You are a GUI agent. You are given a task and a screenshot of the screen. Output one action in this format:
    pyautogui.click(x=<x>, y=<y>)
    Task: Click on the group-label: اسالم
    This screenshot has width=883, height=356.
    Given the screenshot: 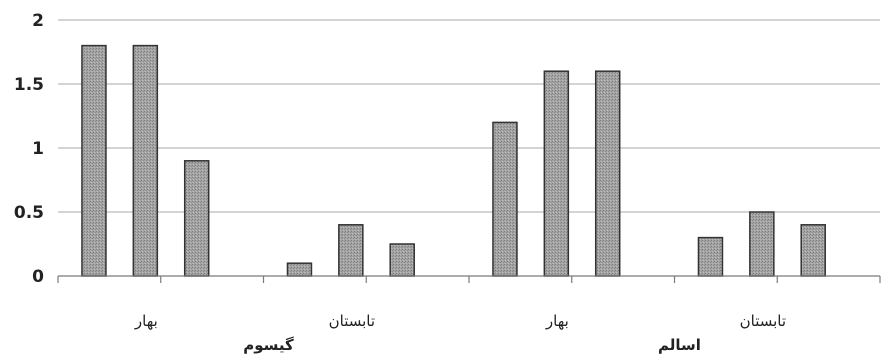 What is the action you would take?
    pyautogui.click(x=679, y=345)
    